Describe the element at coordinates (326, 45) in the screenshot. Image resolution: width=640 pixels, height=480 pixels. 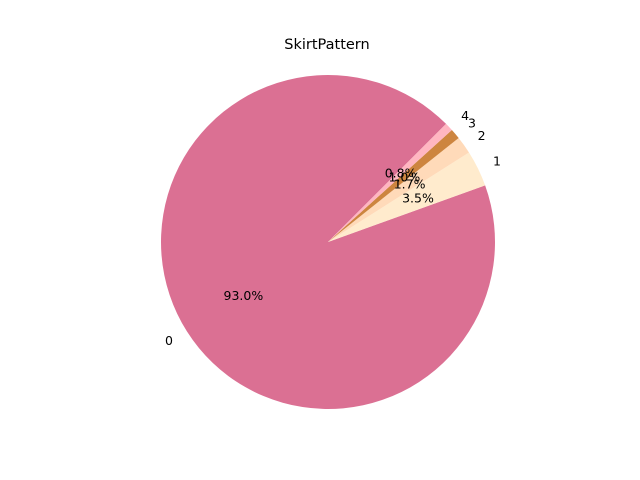
I see `chart-title: SkirtPattern` at that location.